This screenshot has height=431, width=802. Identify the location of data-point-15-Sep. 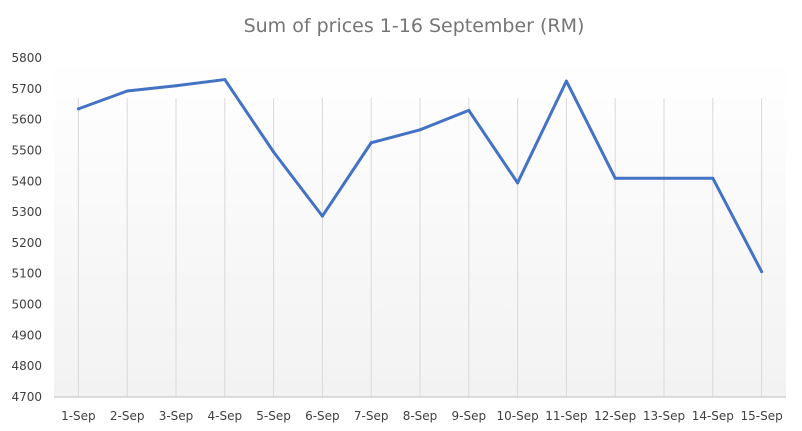
(762, 272).